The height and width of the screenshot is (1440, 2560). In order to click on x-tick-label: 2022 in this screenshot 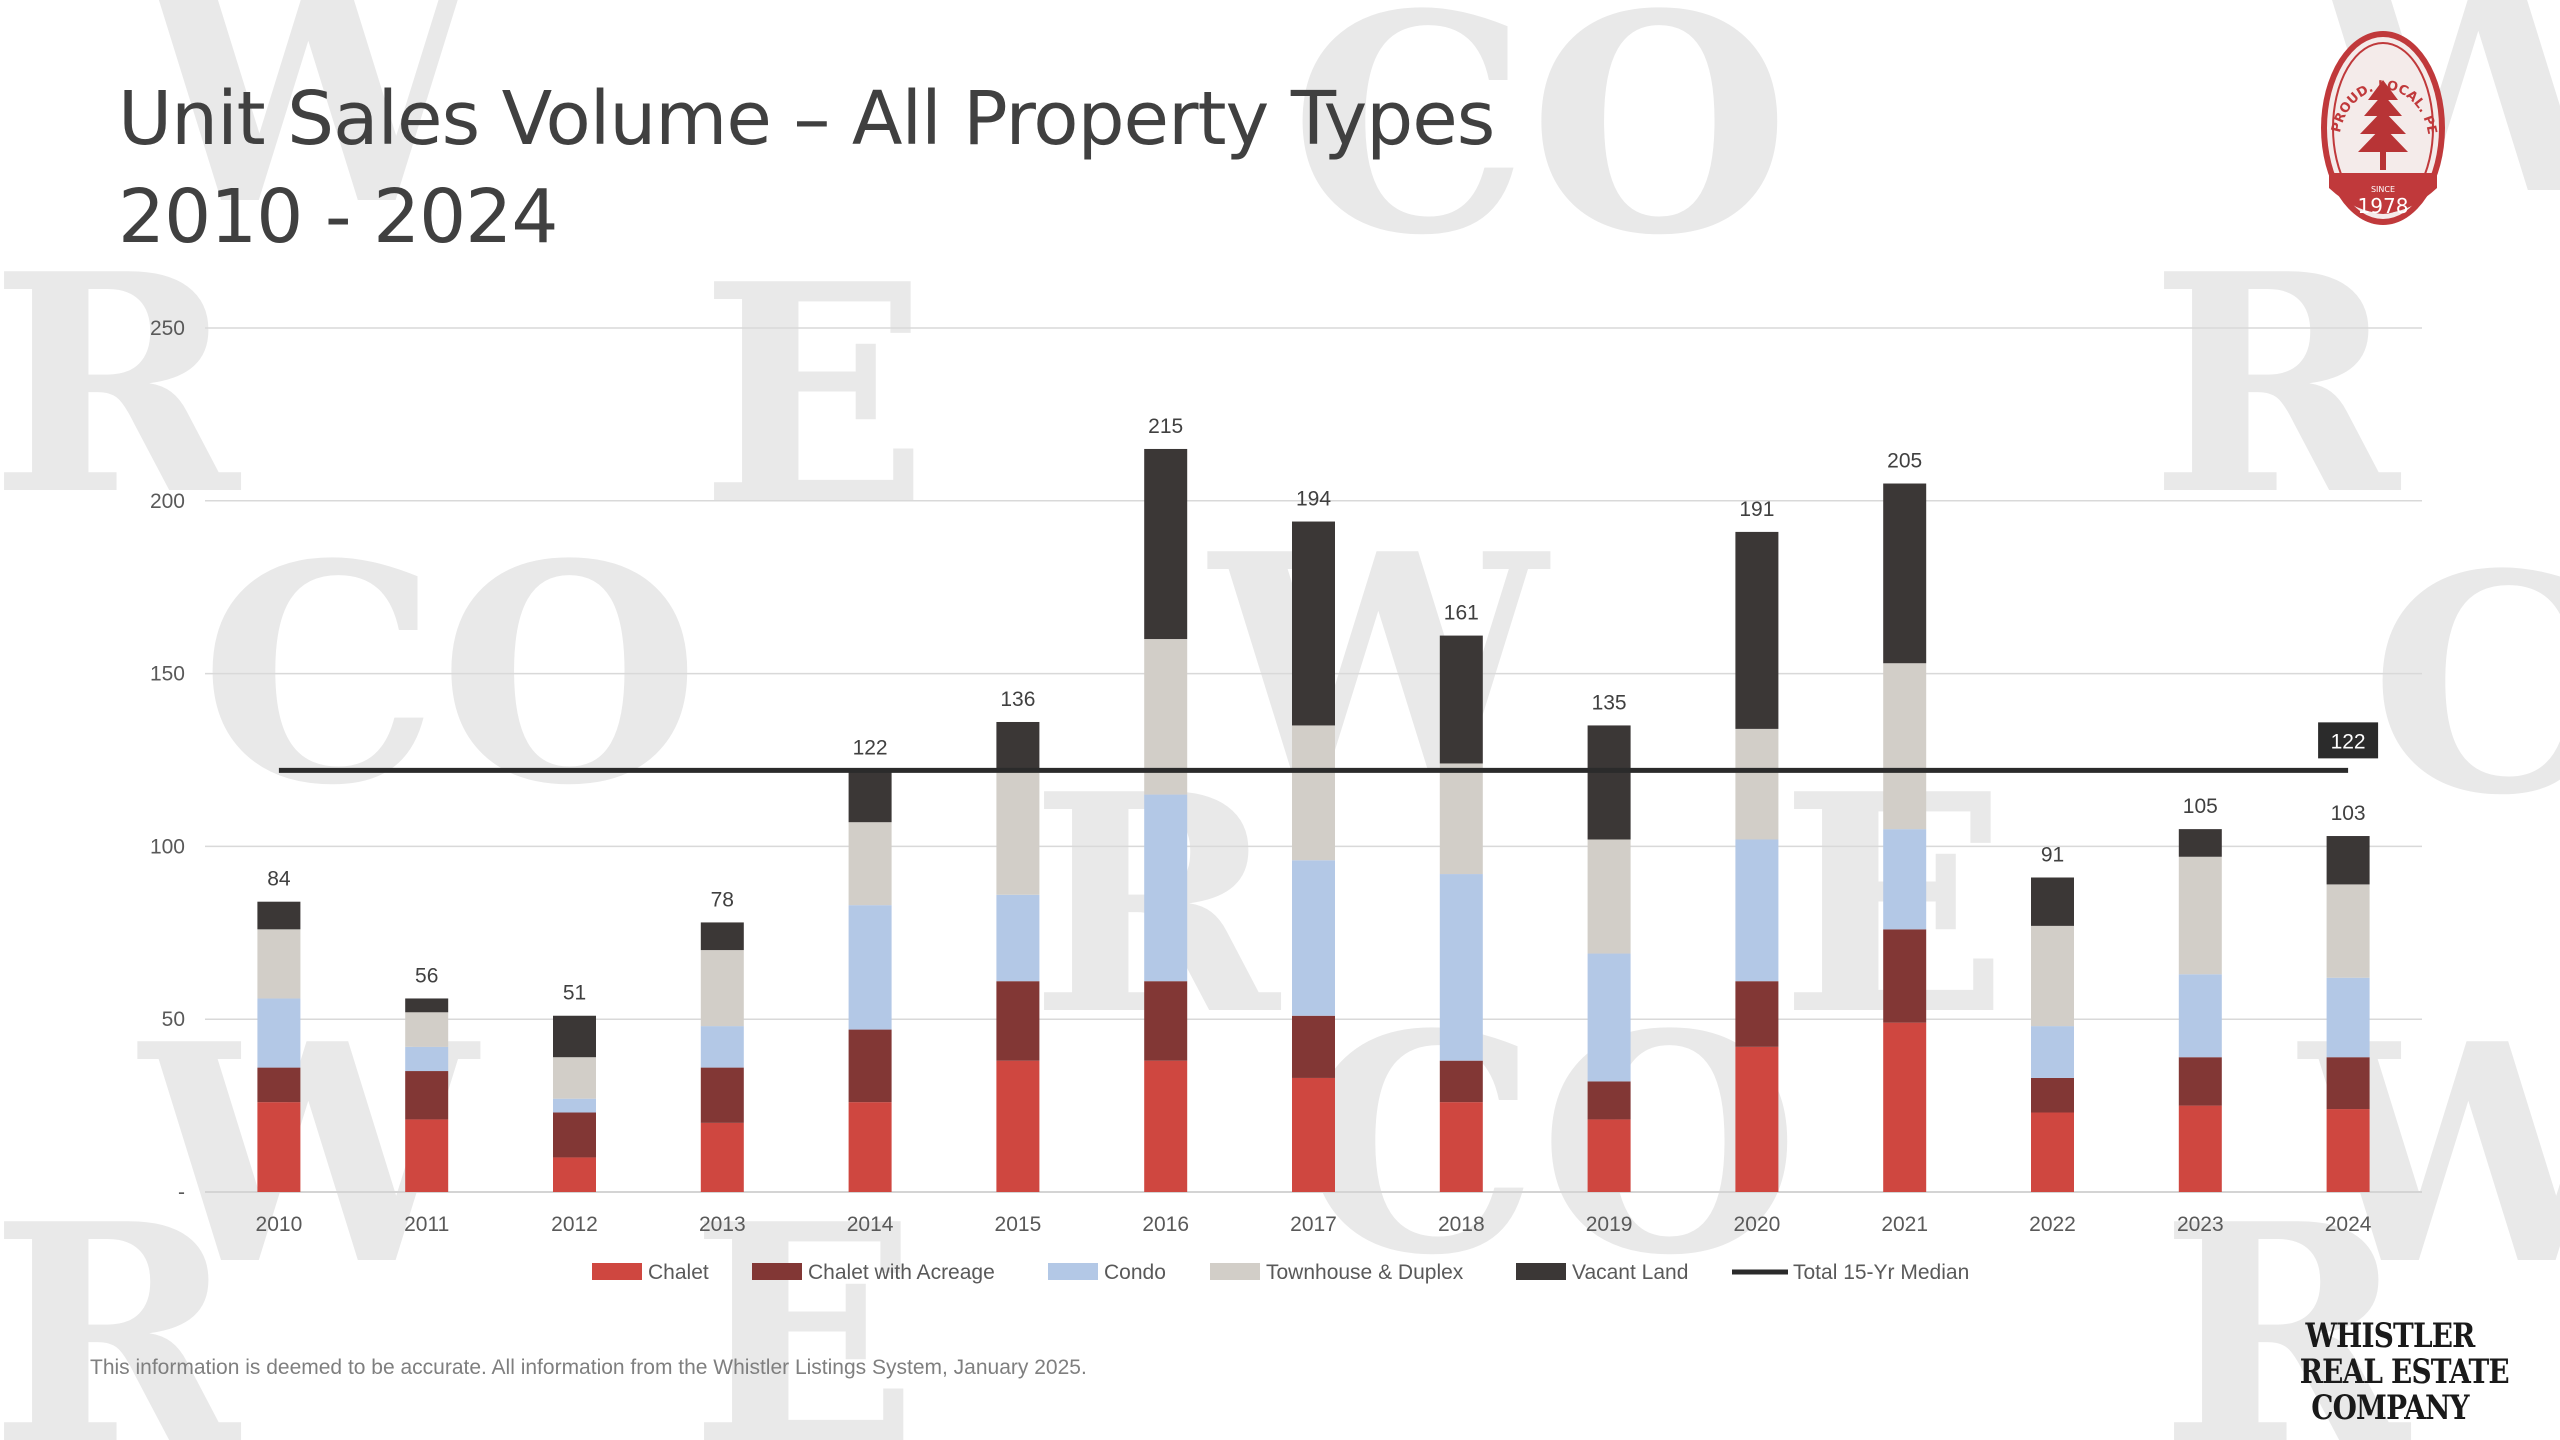, I will do `click(2052, 1224)`.